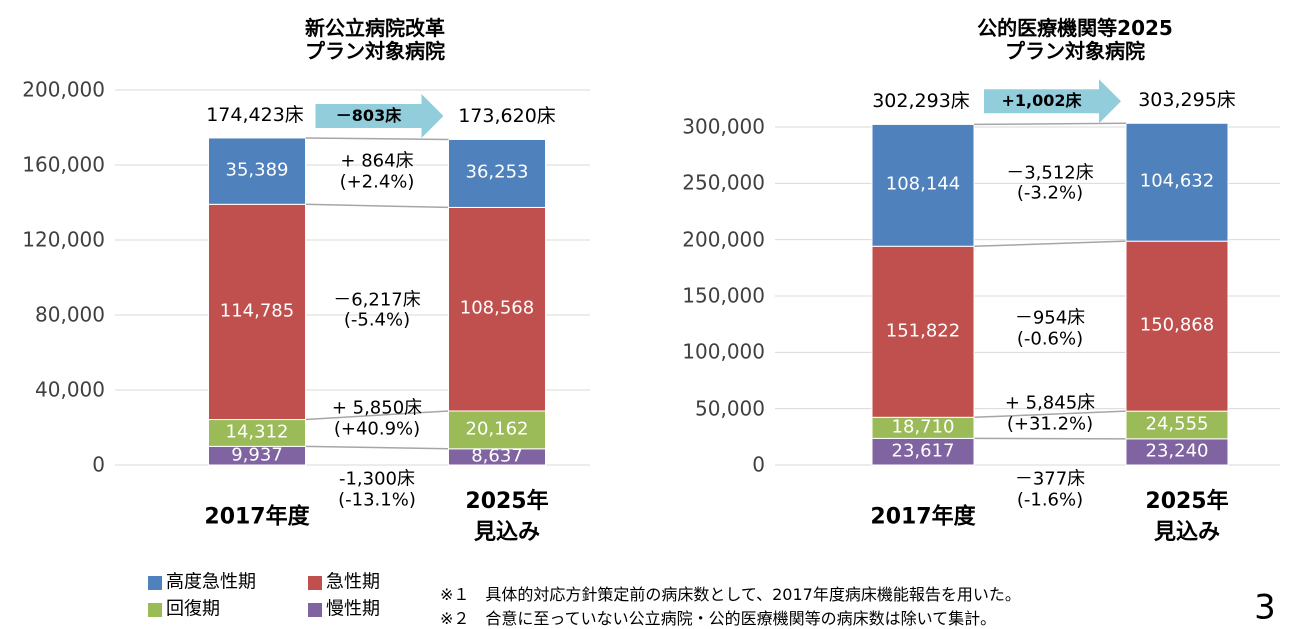  Describe the element at coordinates (1265, 607) in the screenshot. I see `page-number: 3` at that location.